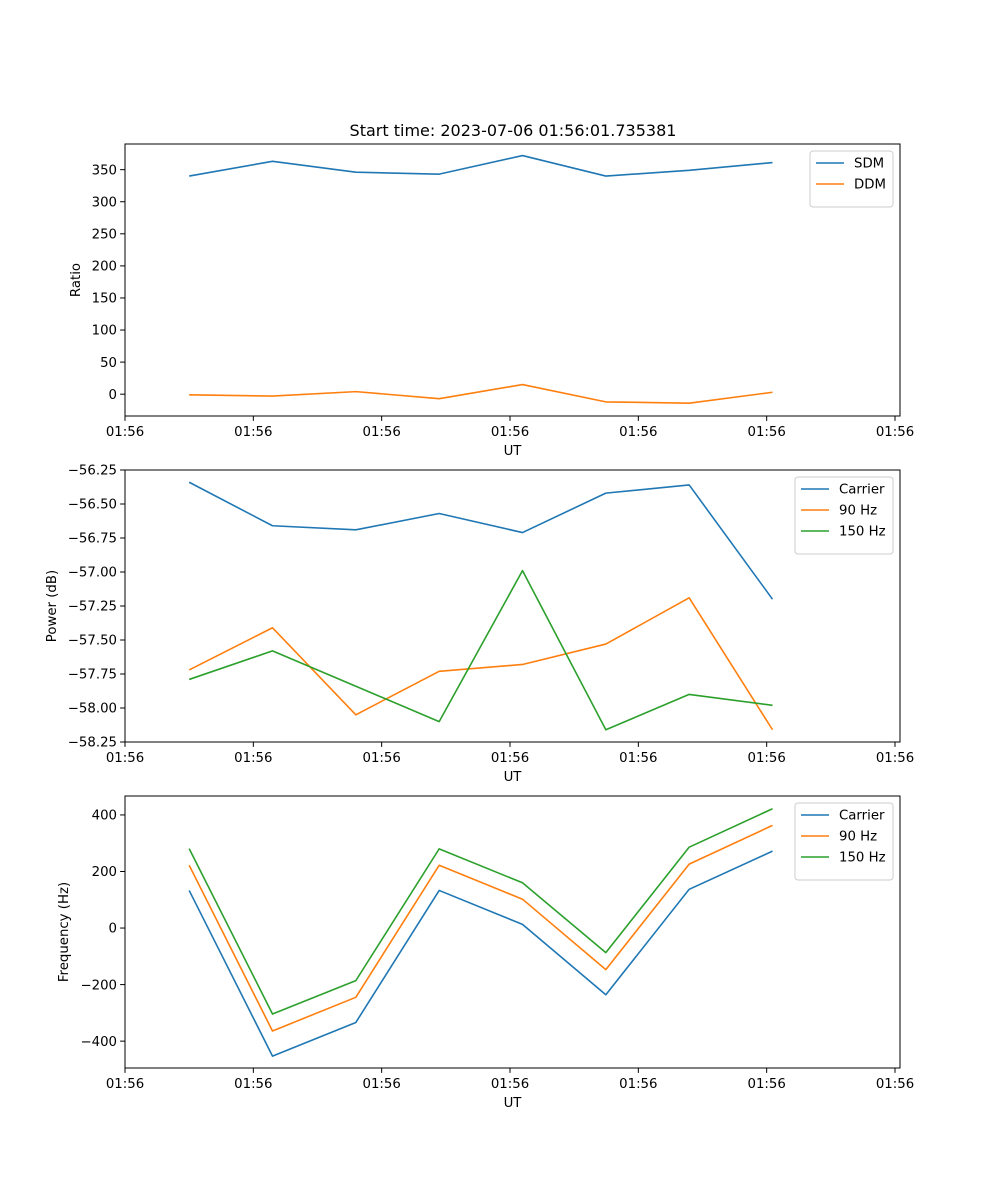 Image resolution: width=1000 pixels, height=1200 pixels. Describe the element at coordinates (98, 1042) in the screenshot. I see `y-tick-label: −400` at that location.